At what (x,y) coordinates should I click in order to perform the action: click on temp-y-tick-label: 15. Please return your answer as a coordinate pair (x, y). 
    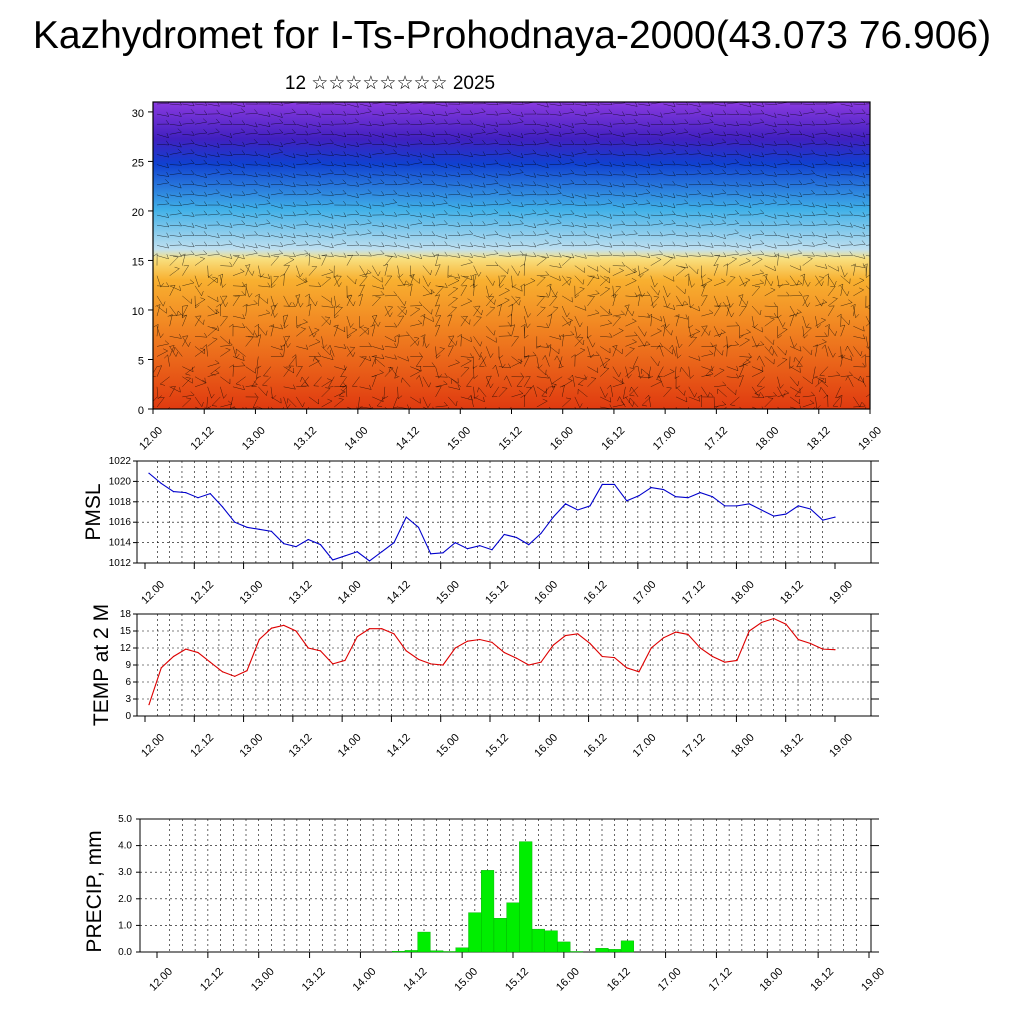
    Looking at the image, I should click on (126, 631).